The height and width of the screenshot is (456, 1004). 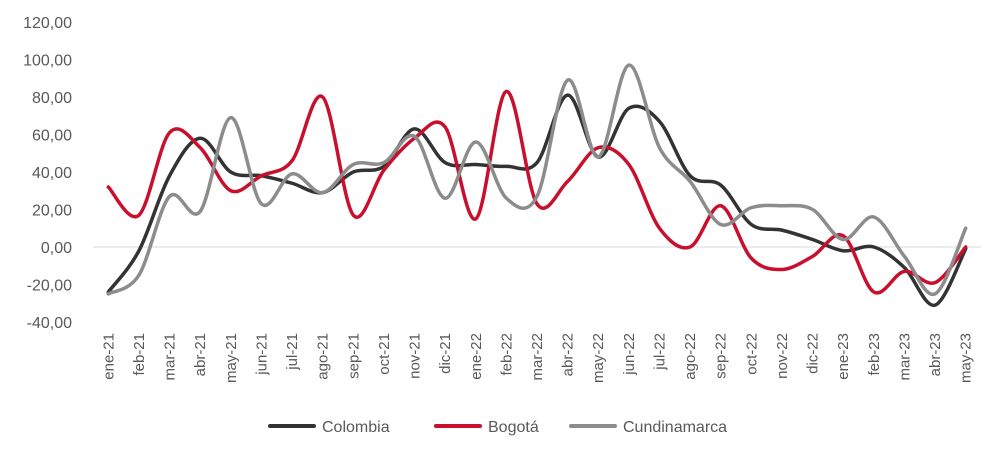 What do you see at coordinates (476, 356) in the screenshot?
I see `x-tick-label: ene-22` at bounding box center [476, 356].